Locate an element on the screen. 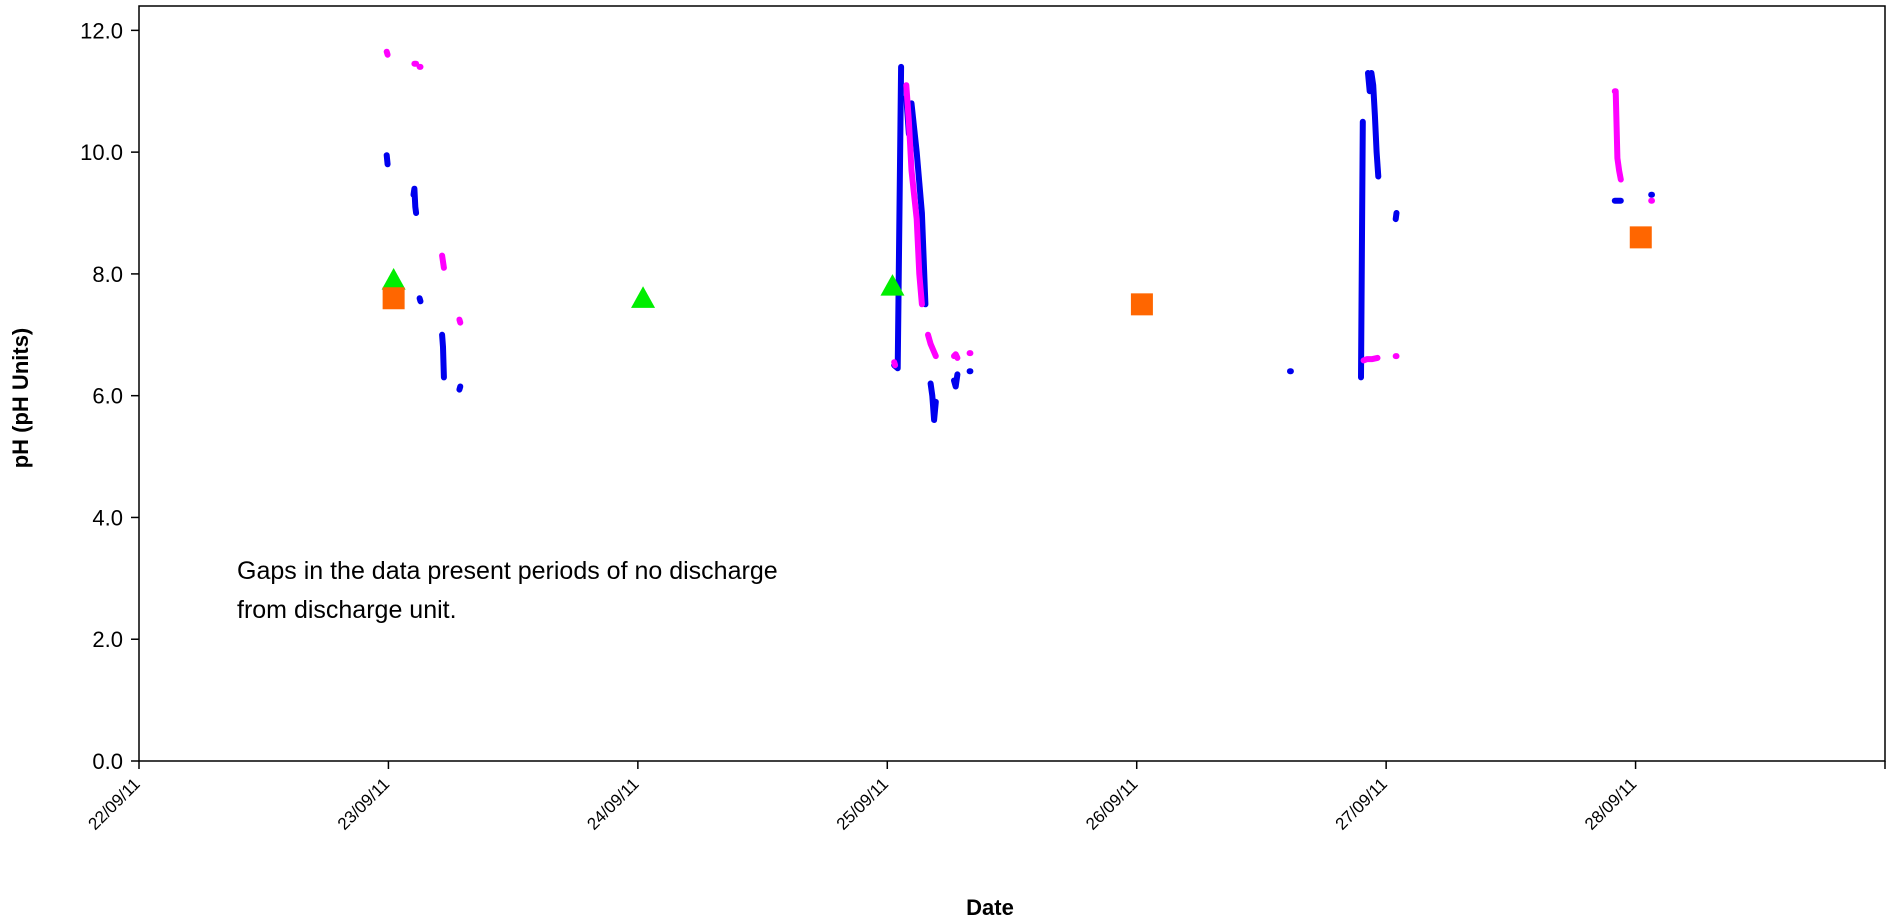 The height and width of the screenshot is (922, 1887). y-tick-label: 8.0 is located at coordinates (107, 274).